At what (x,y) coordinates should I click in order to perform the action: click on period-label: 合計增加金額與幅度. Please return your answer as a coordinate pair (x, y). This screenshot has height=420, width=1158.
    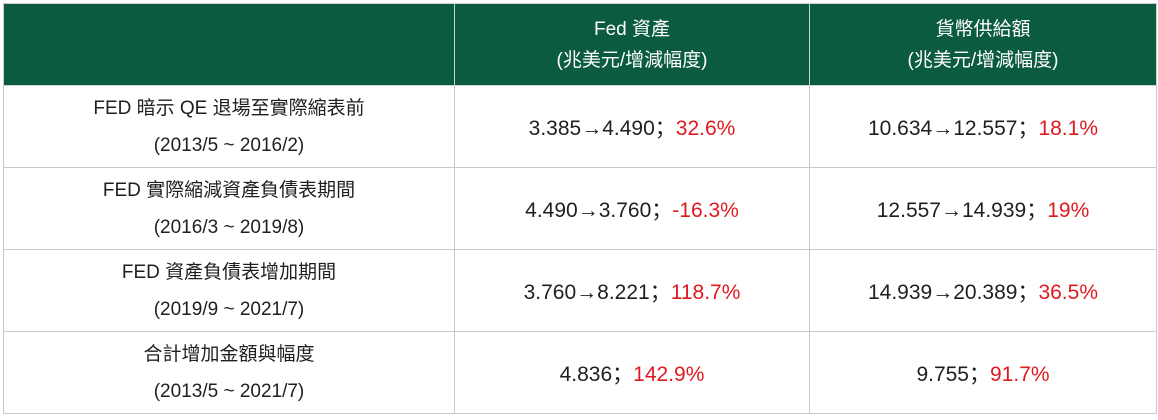
    Looking at the image, I should click on (229, 354).